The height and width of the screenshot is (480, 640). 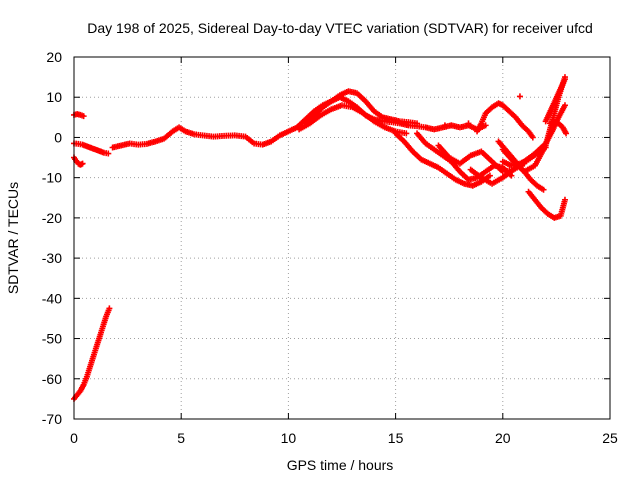 I want to click on x-tick-label: 15, so click(x=396, y=438).